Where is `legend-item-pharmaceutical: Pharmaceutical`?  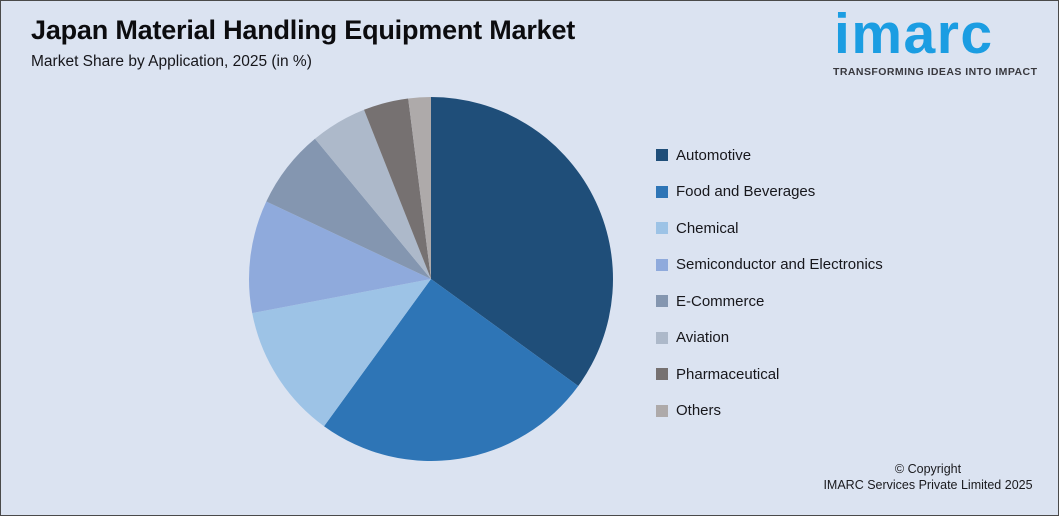
legend-item-pharmaceutical: Pharmaceutical is located at coordinates (769, 374).